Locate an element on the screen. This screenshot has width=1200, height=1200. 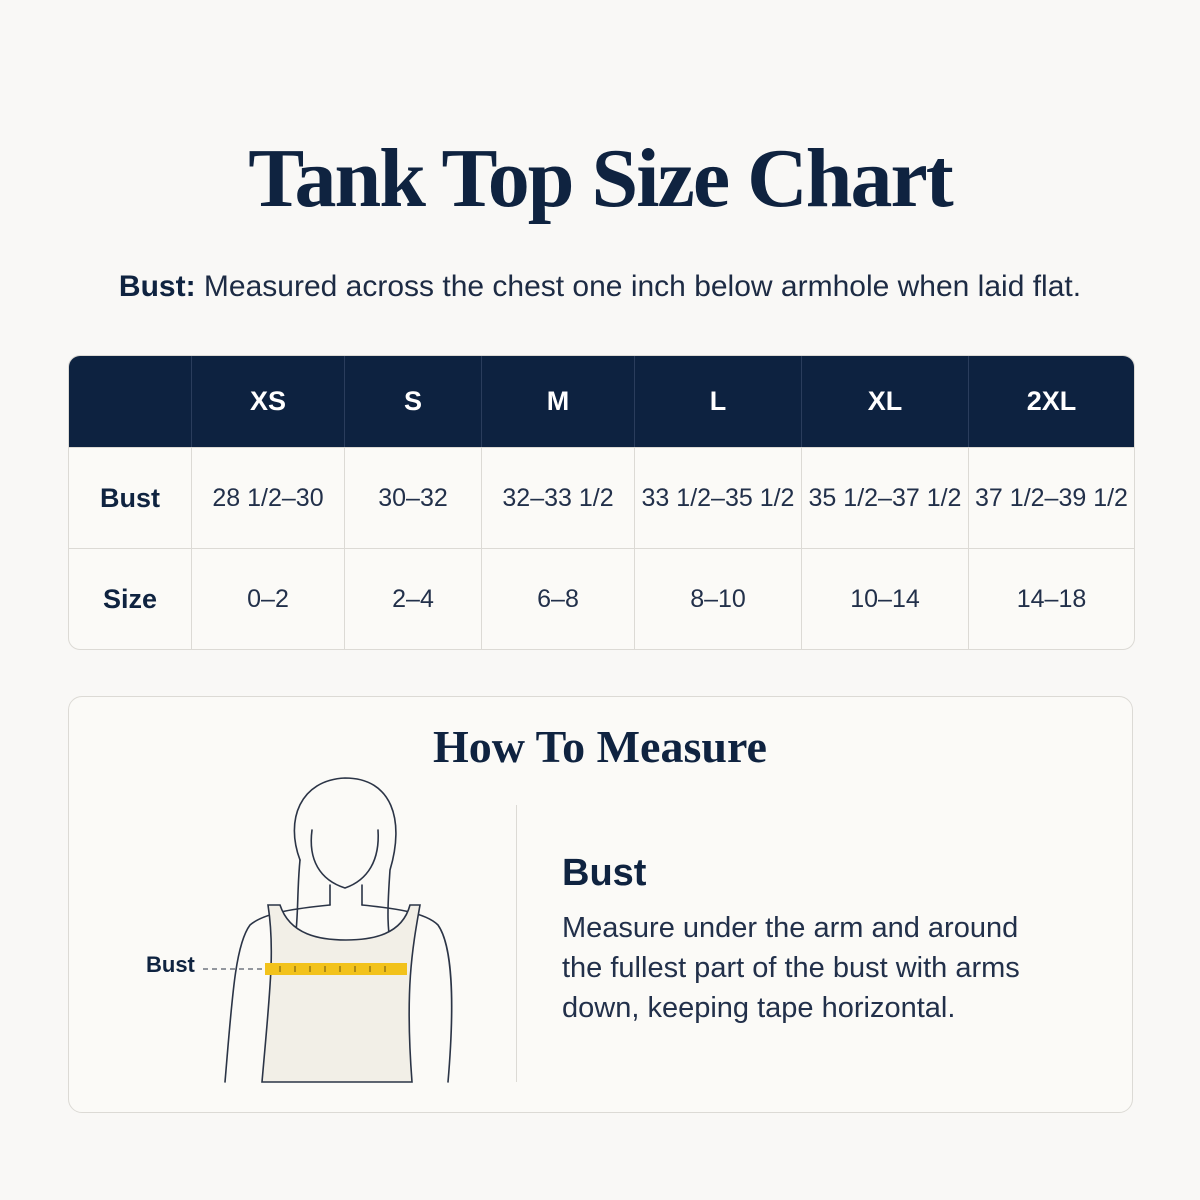
table-cell: 0–2 is located at coordinates (268, 598).